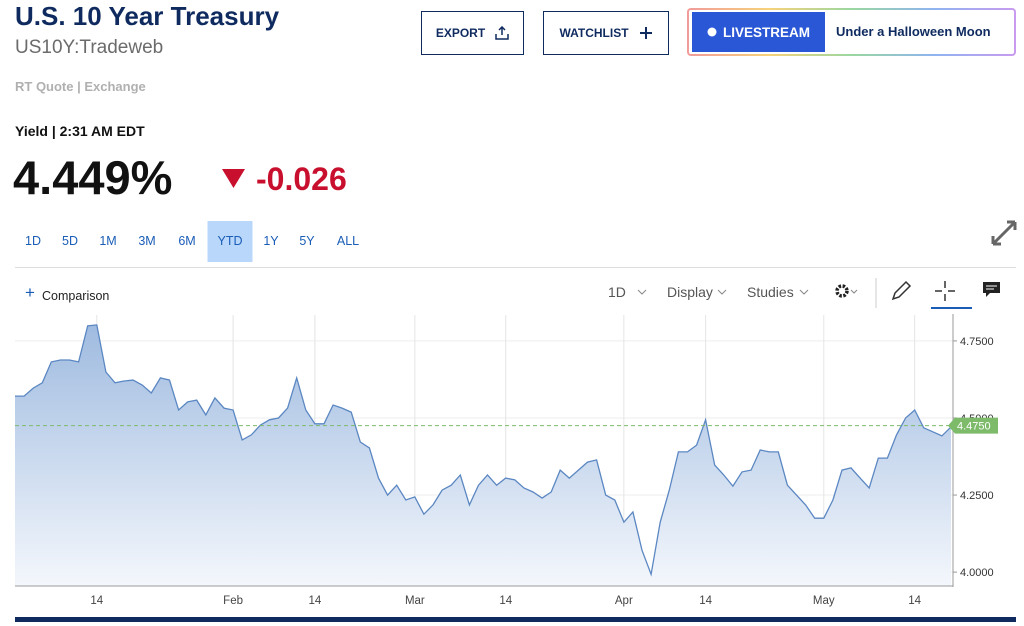 Image resolution: width=1024 pixels, height=626 pixels. What do you see at coordinates (187, 241) in the screenshot?
I see `range-tab: 6M` at bounding box center [187, 241].